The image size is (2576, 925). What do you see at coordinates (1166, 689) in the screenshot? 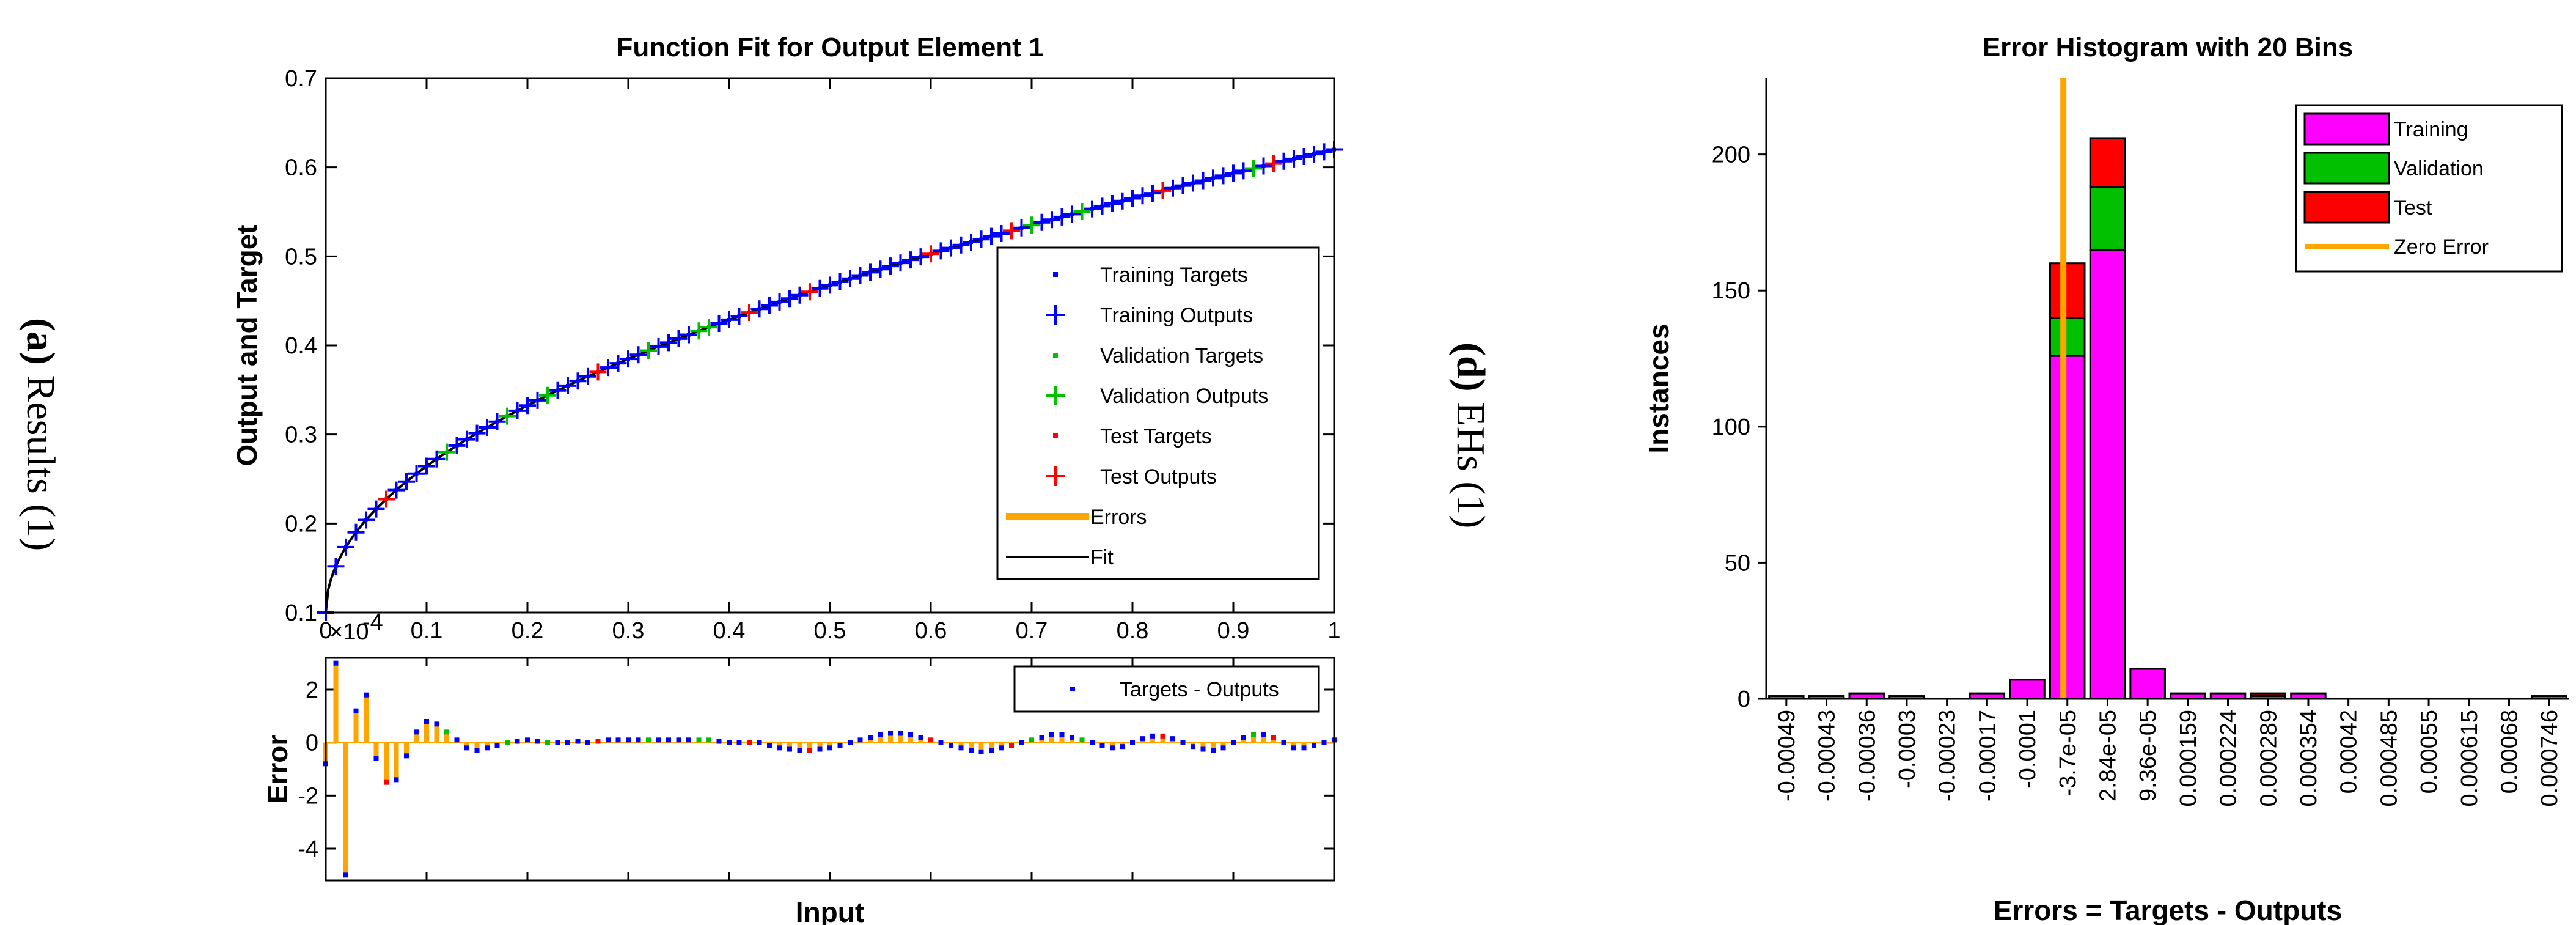
I see `error-legend-box` at bounding box center [1166, 689].